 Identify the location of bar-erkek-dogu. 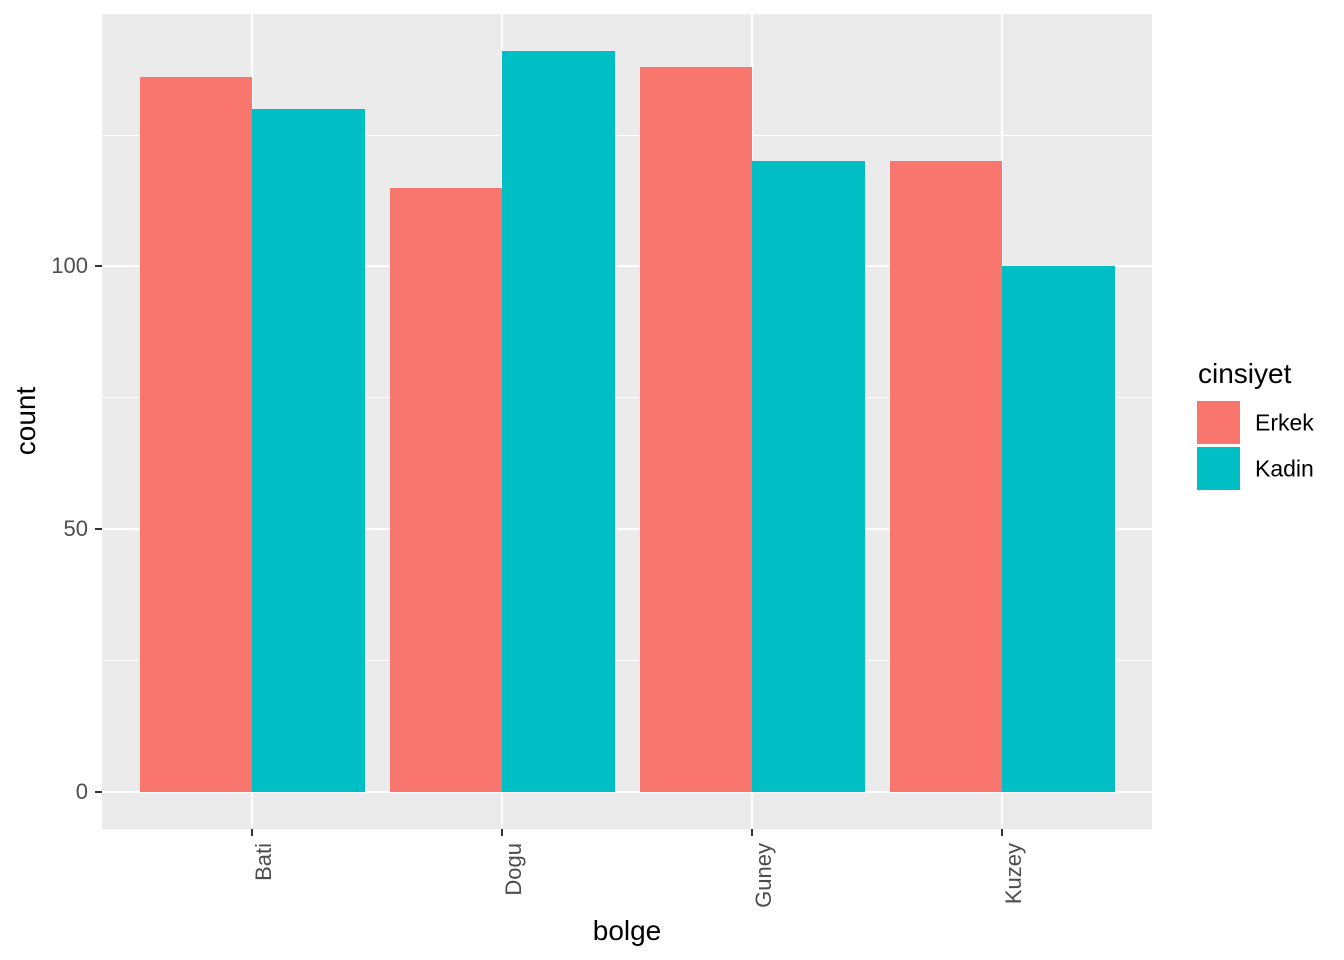
(445, 489).